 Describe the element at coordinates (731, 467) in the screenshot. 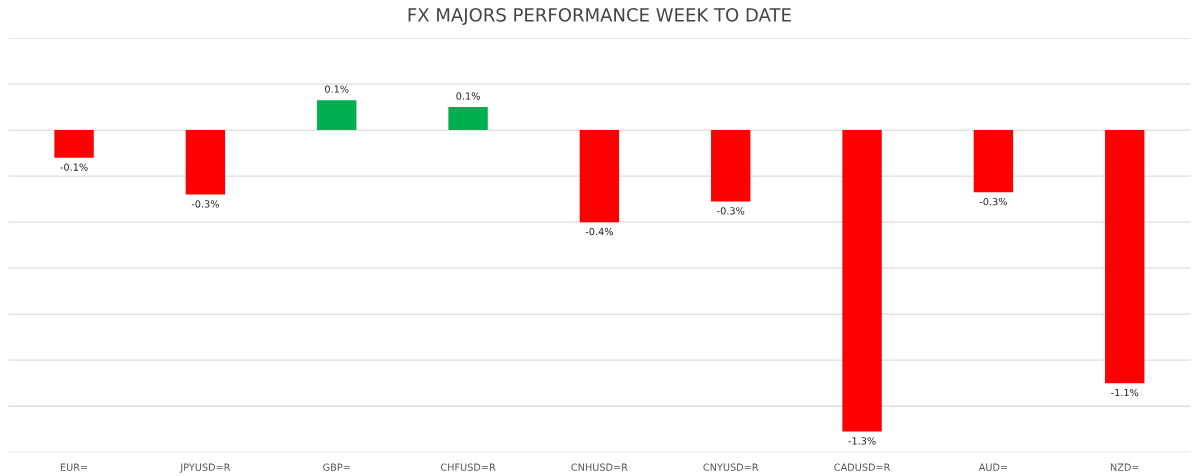

I see `x-tick-label: CNYUSD=R` at that location.